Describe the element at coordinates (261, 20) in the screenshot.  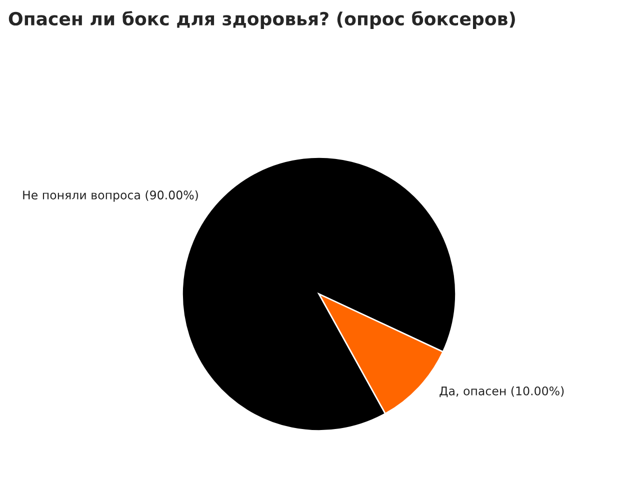
I see `chart-title: Опасен ли бокс для здоровья? (опрос боксеров)` at that location.